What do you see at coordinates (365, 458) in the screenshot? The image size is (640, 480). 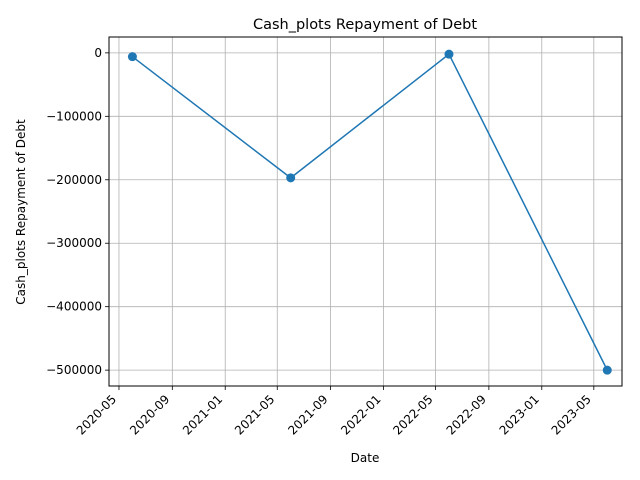 I see `x-axis-label: Date` at bounding box center [365, 458].